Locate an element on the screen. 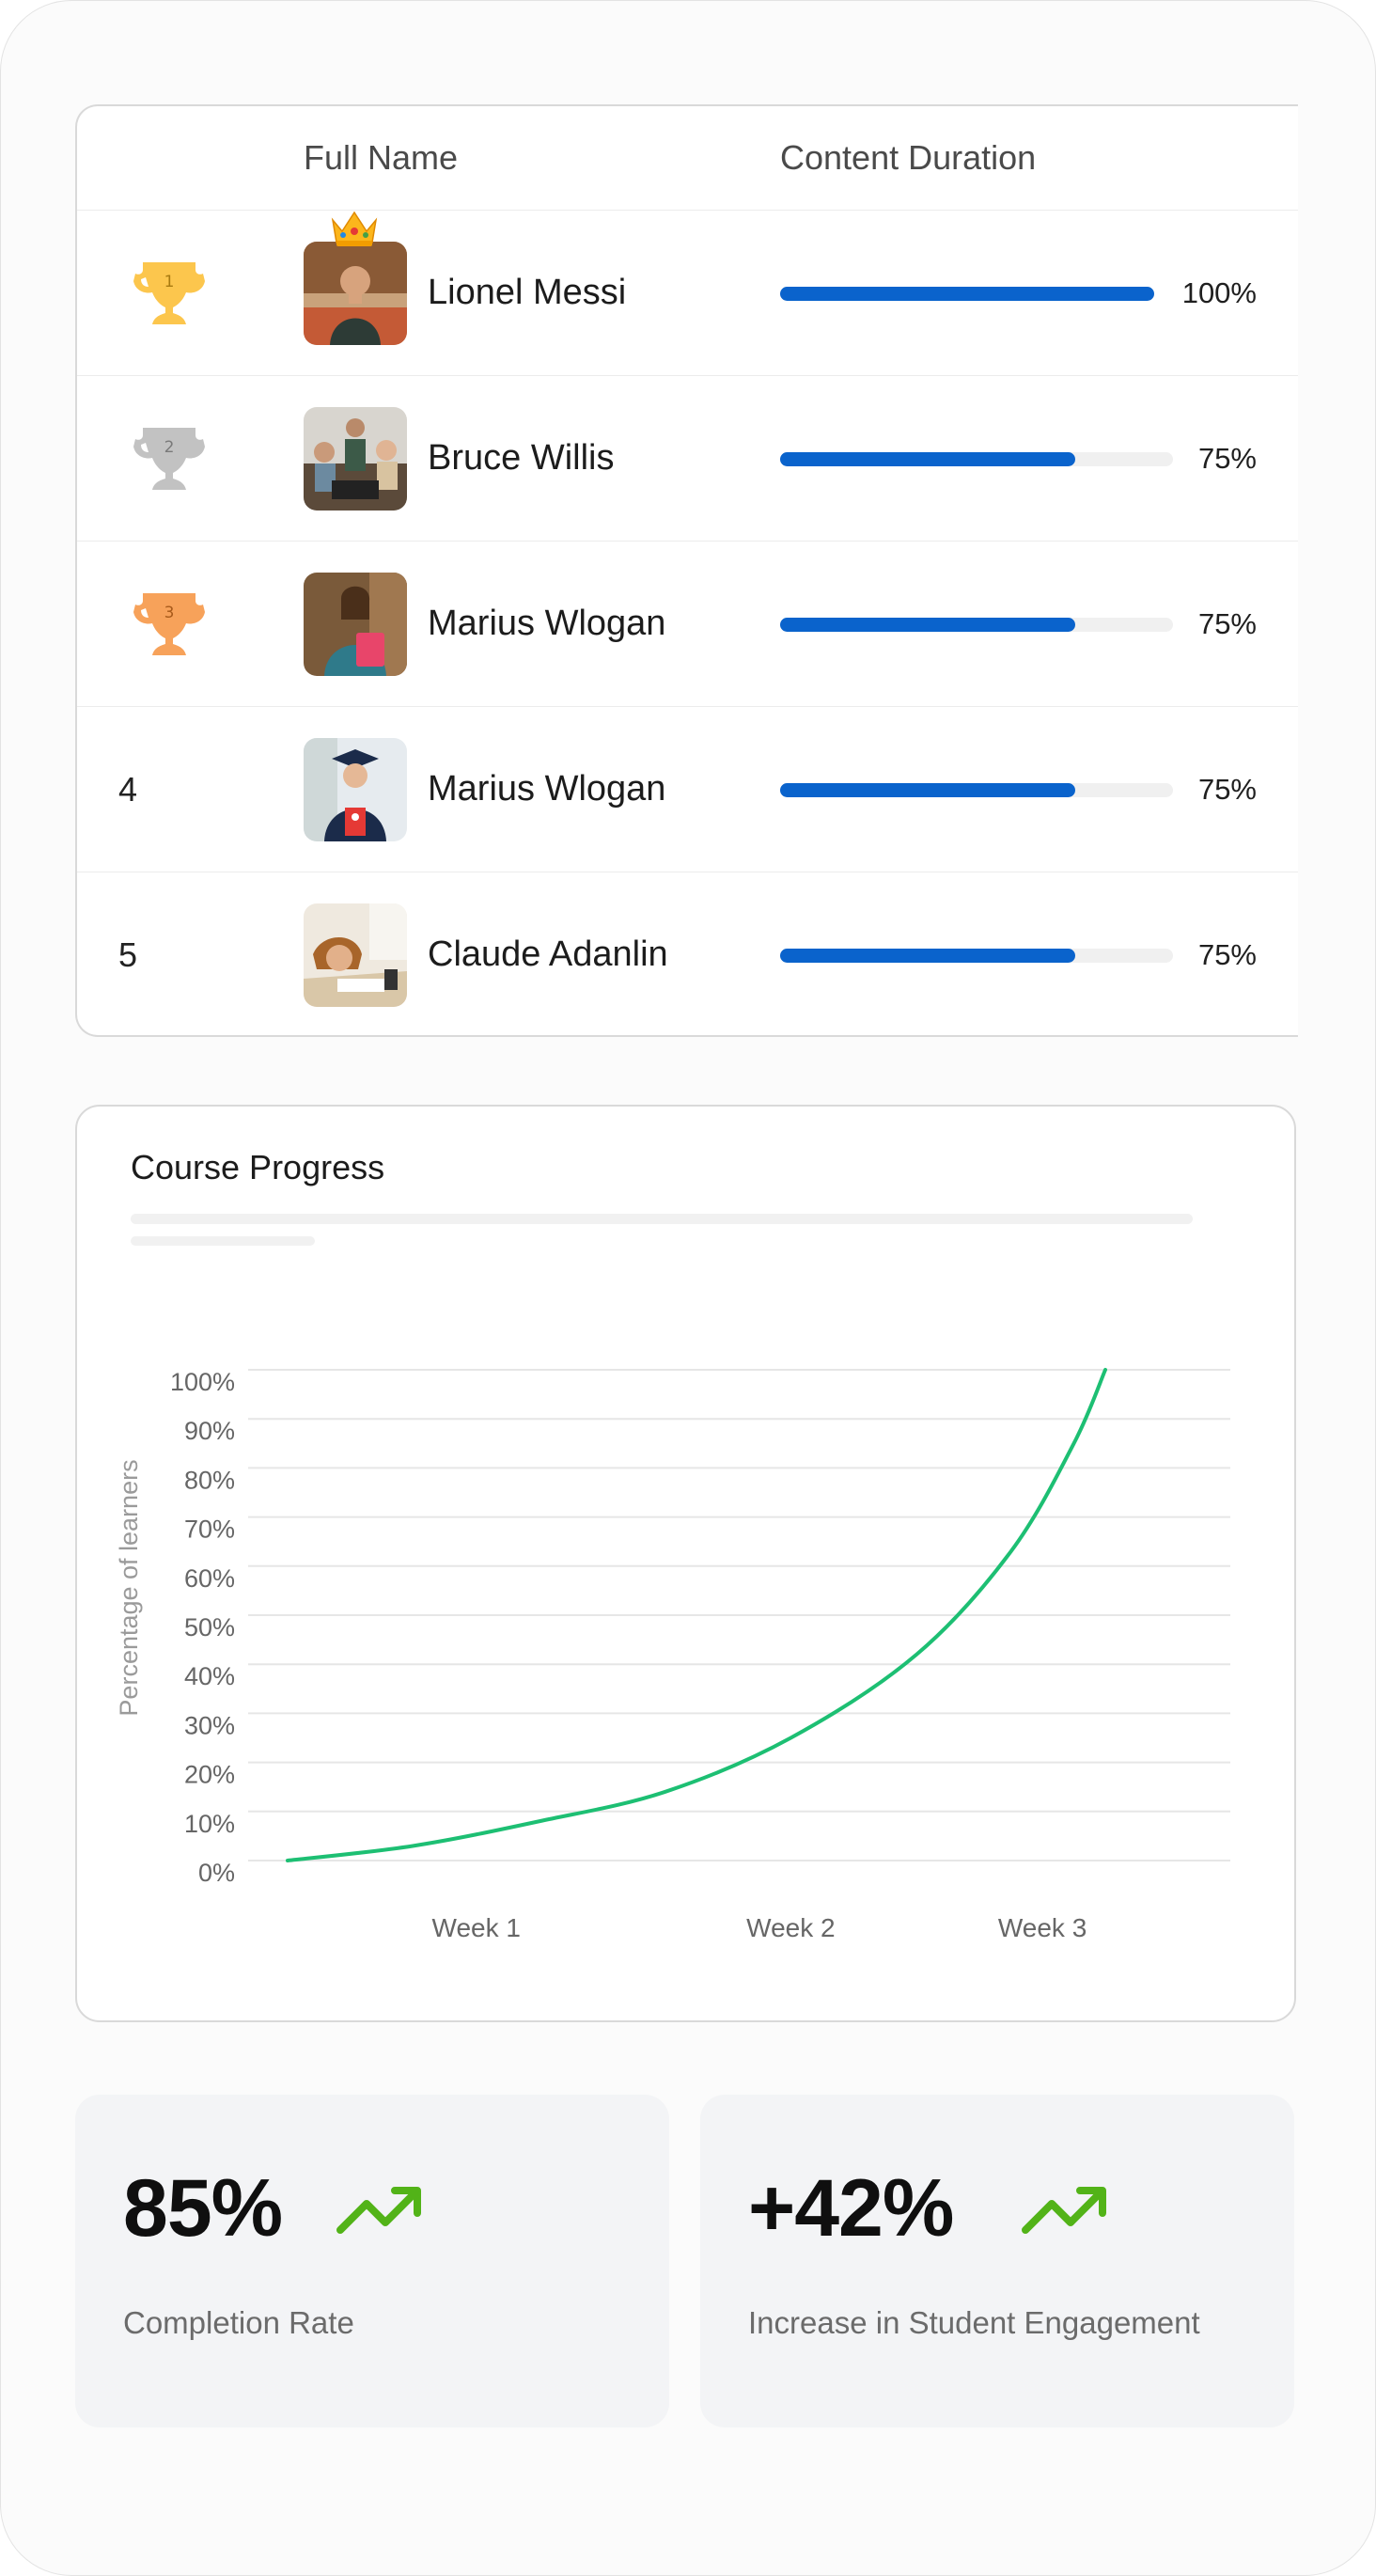  table-row: 5 Claude Adanlin 75% is located at coordinates (687, 954).